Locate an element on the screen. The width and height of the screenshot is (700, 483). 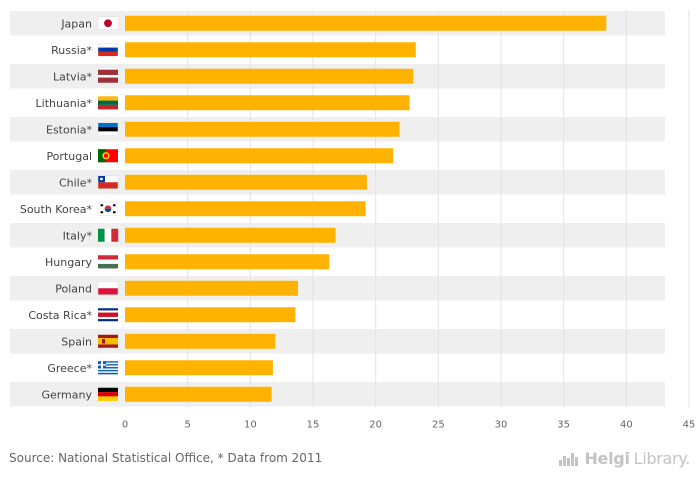
category-label: Greece* is located at coordinates (69, 368).